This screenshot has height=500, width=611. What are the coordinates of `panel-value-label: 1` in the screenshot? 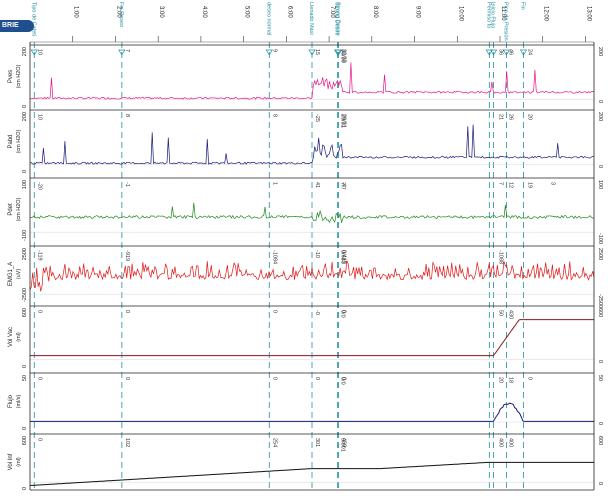 It's located at (274, 183).